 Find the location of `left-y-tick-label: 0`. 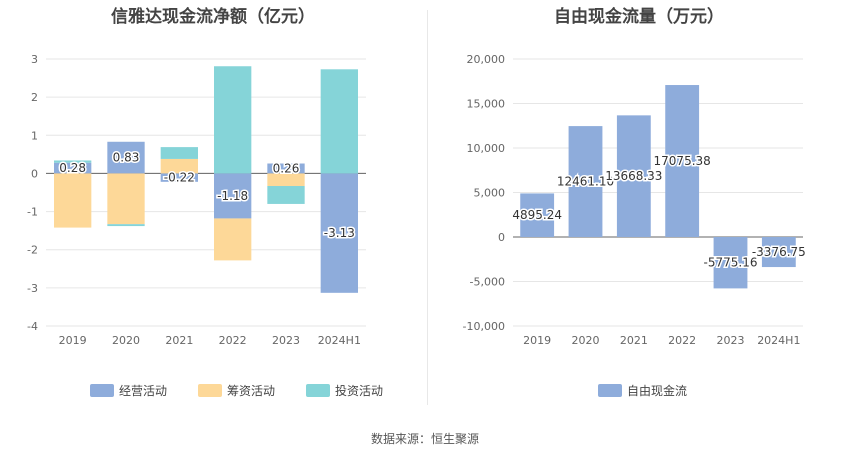

left-y-tick-label: 0 is located at coordinates (34, 173).